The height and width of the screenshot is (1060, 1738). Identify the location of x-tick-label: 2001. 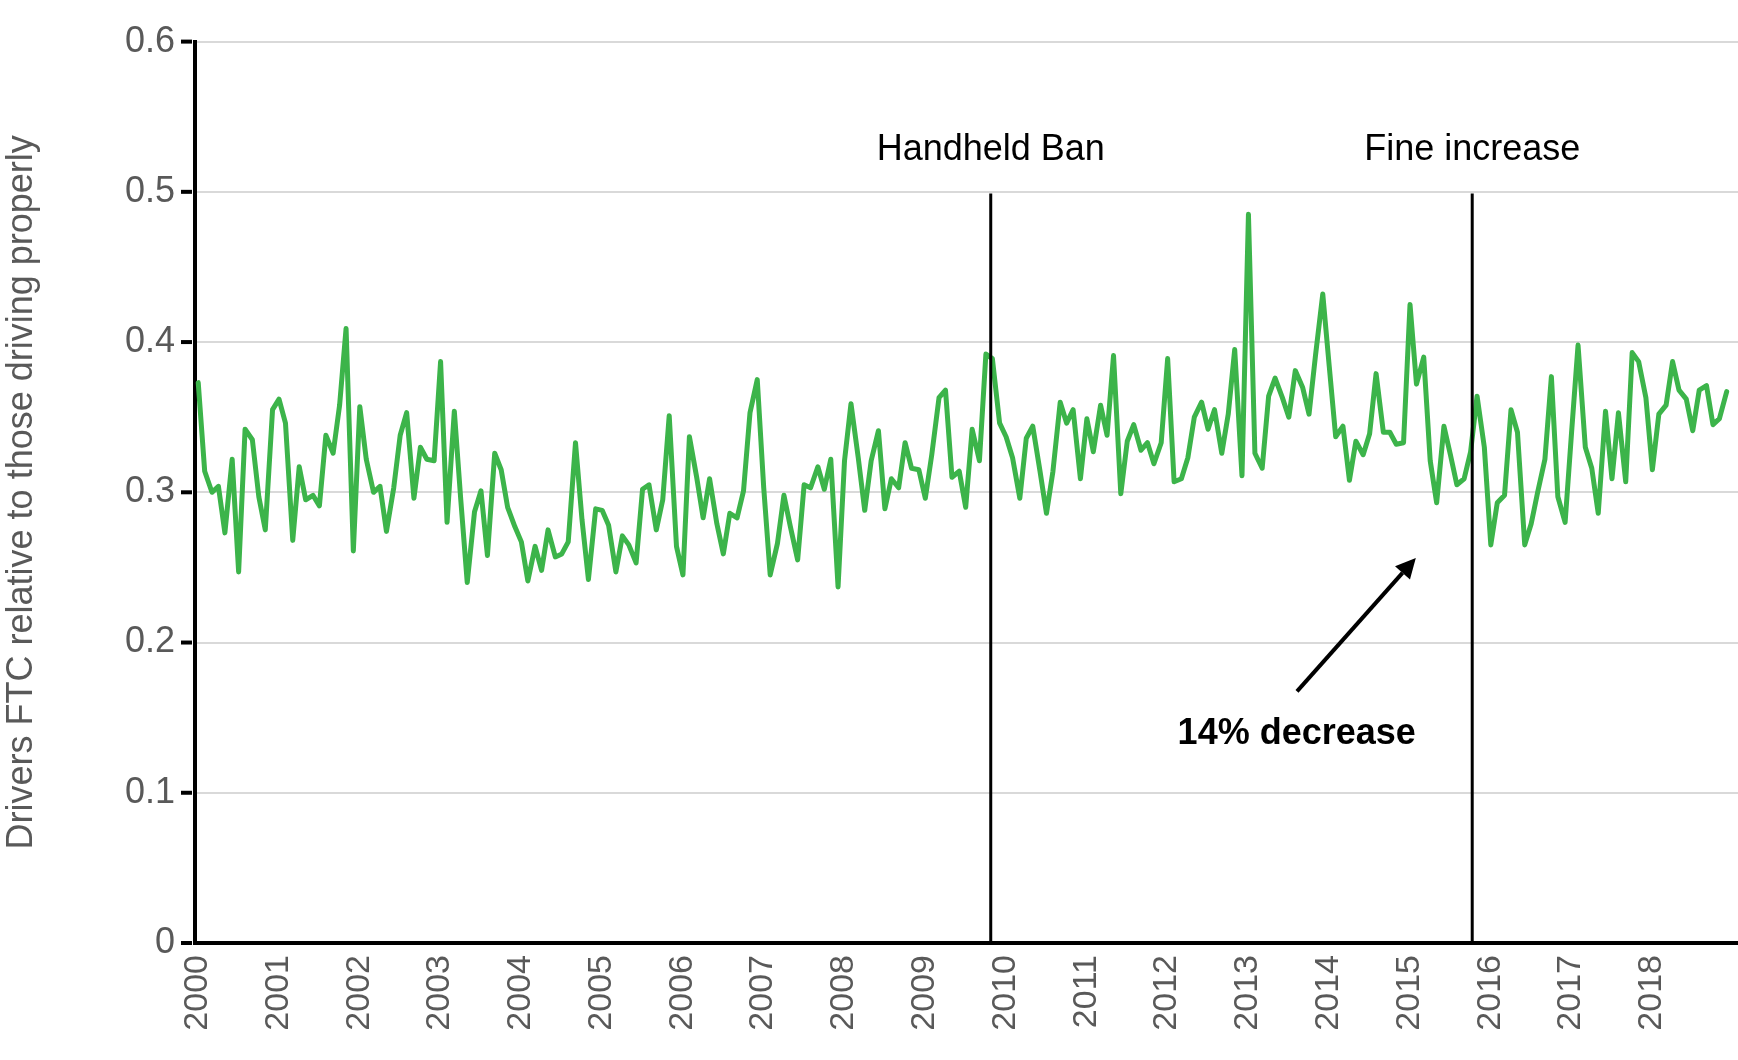
(275, 993).